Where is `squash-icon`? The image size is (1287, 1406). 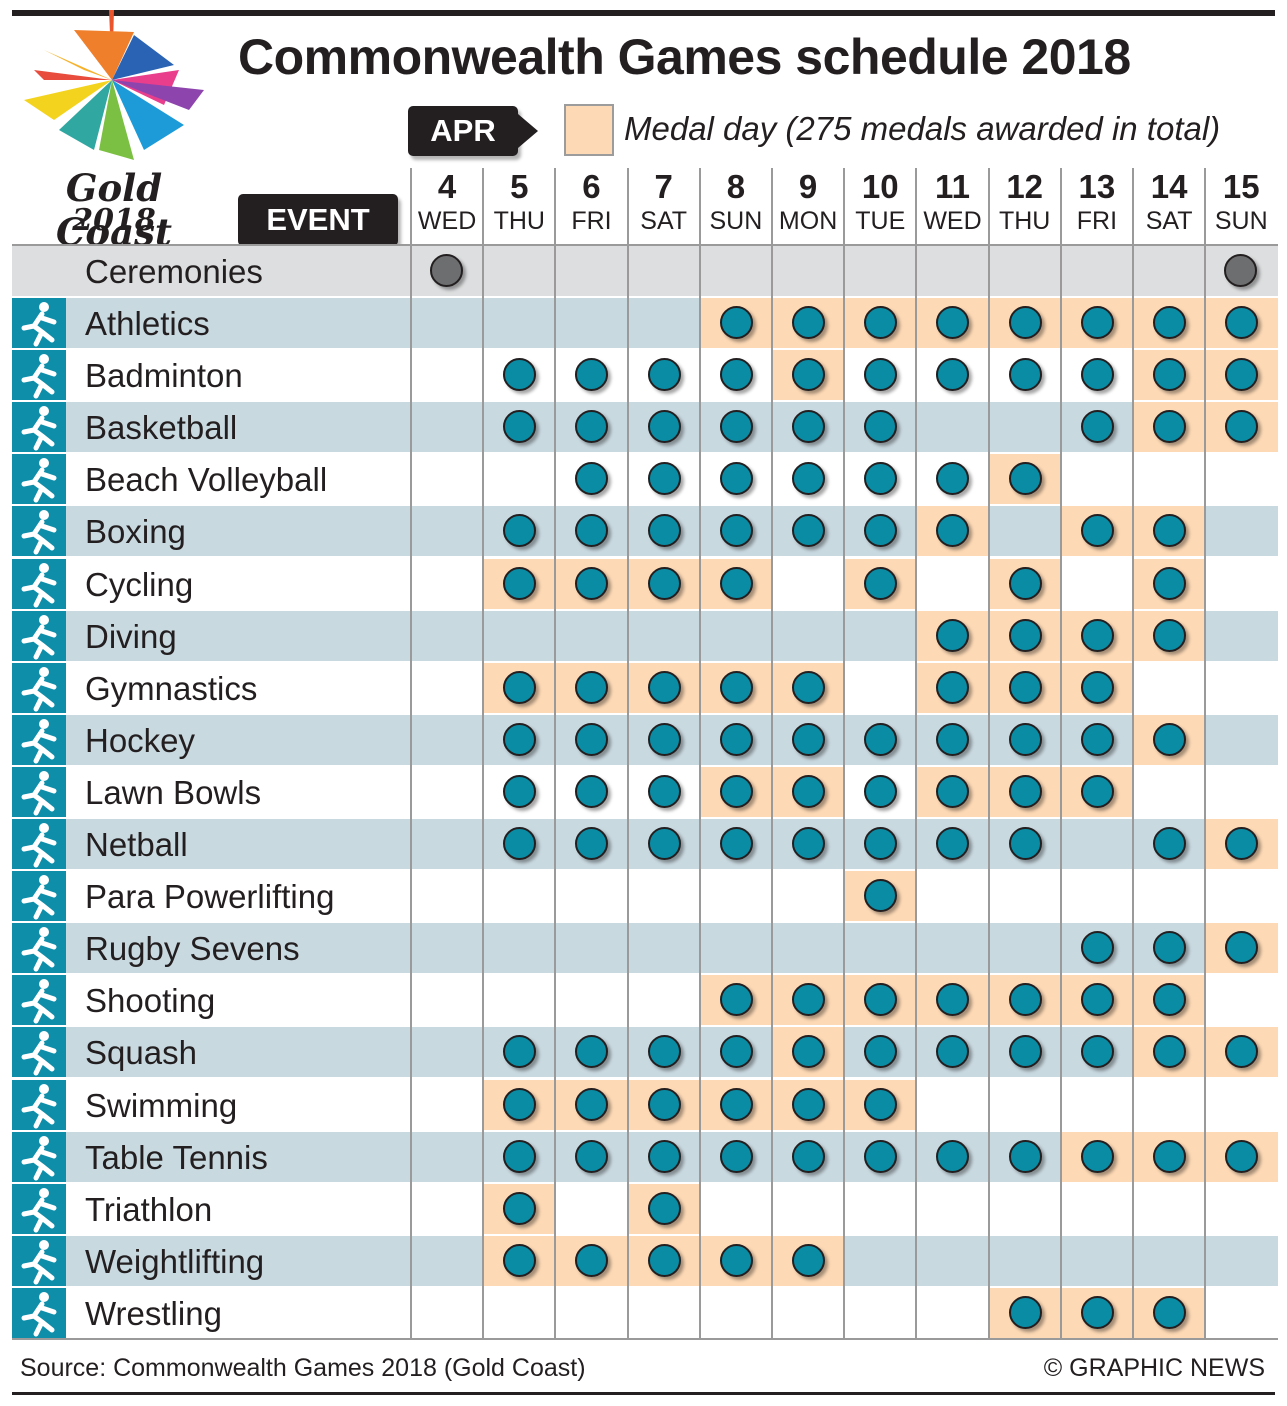
squash-icon is located at coordinates (39, 1052).